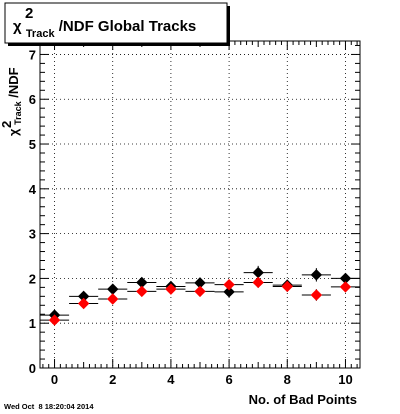 This screenshot has width=400, height=414. I want to click on y-tick-label: 4, so click(33, 189).